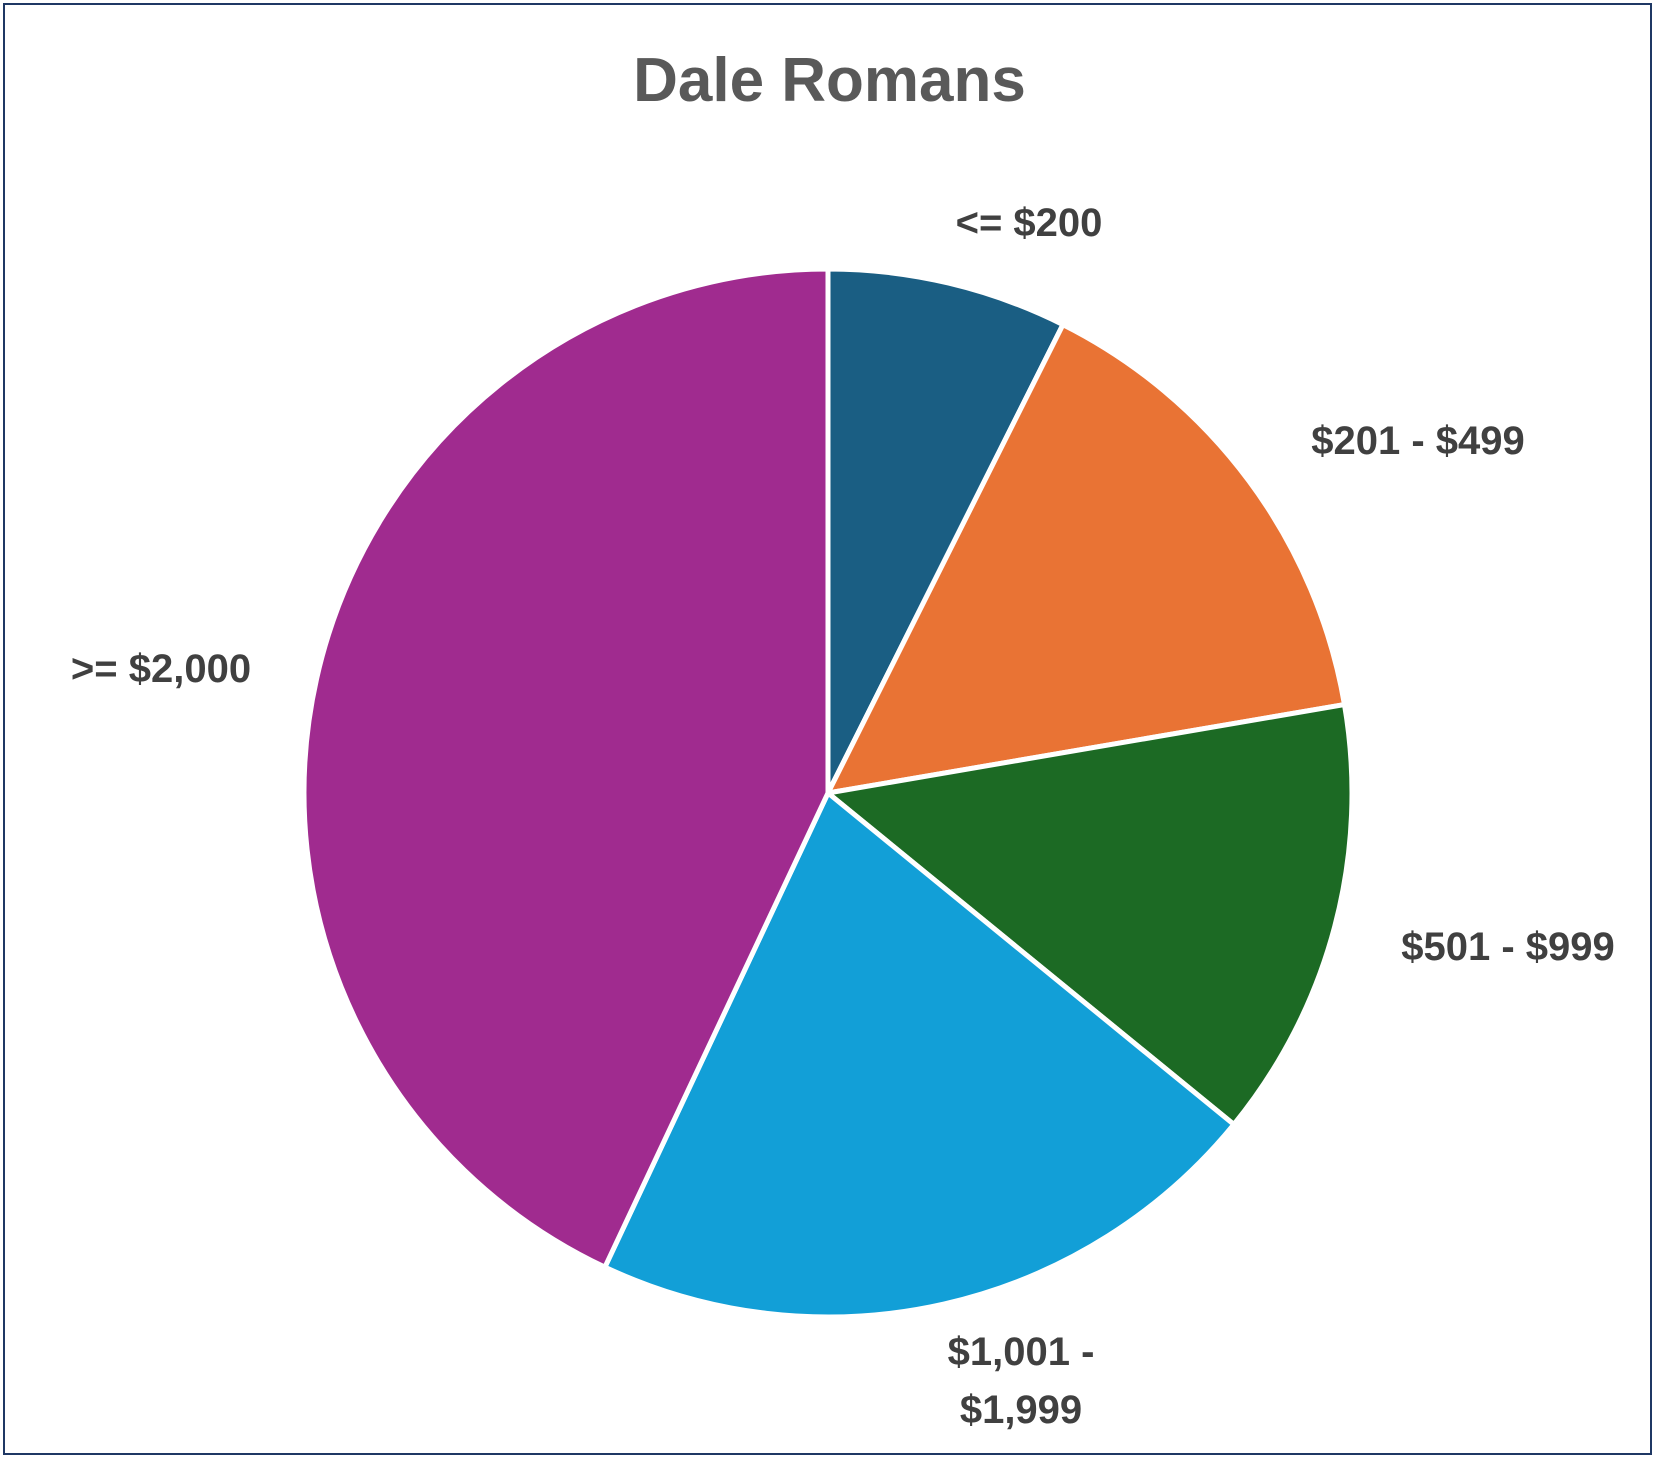 Image resolution: width=1659 pixels, height=1462 pixels. What do you see at coordinates (1021, 1381) in the screenshot?
I see `slice-label: $1,001 - $1,999` at bounding box center [1021, 1381].